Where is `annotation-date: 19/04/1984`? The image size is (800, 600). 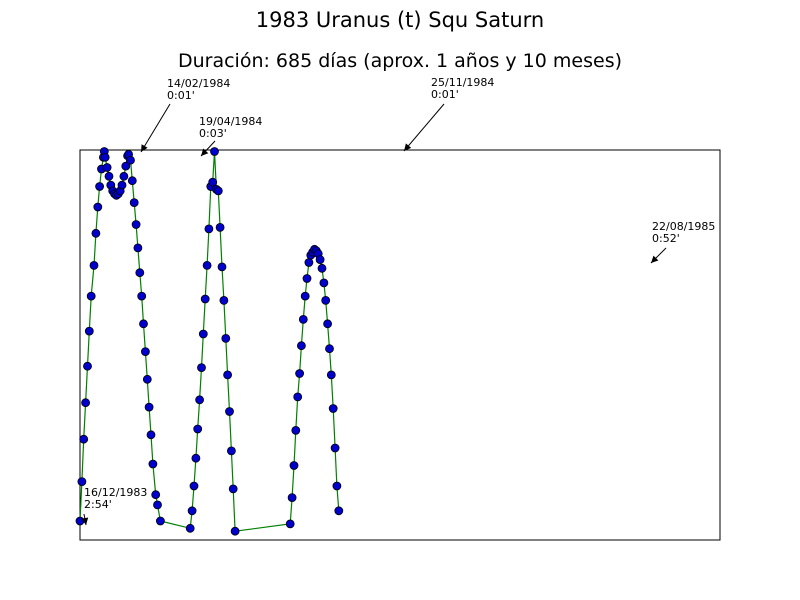
annotation-date: 19/04/1984 is located at coordinates (230, 121).